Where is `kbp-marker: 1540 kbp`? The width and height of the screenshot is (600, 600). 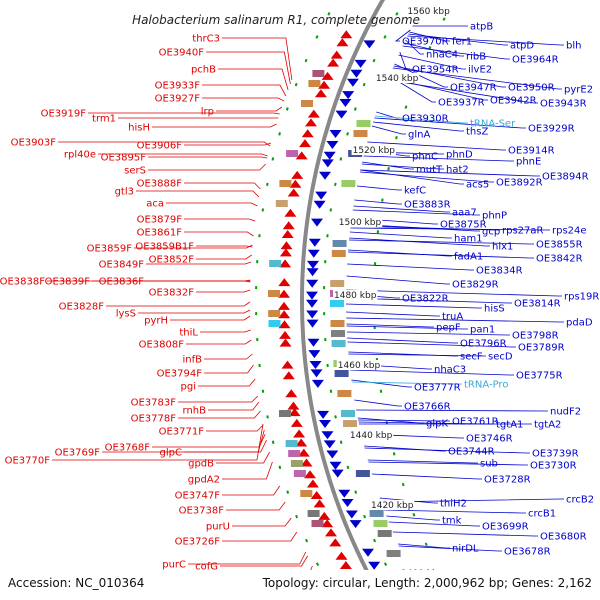
kbp-marker: 1540 kbp is located at coordinates (397, 79).